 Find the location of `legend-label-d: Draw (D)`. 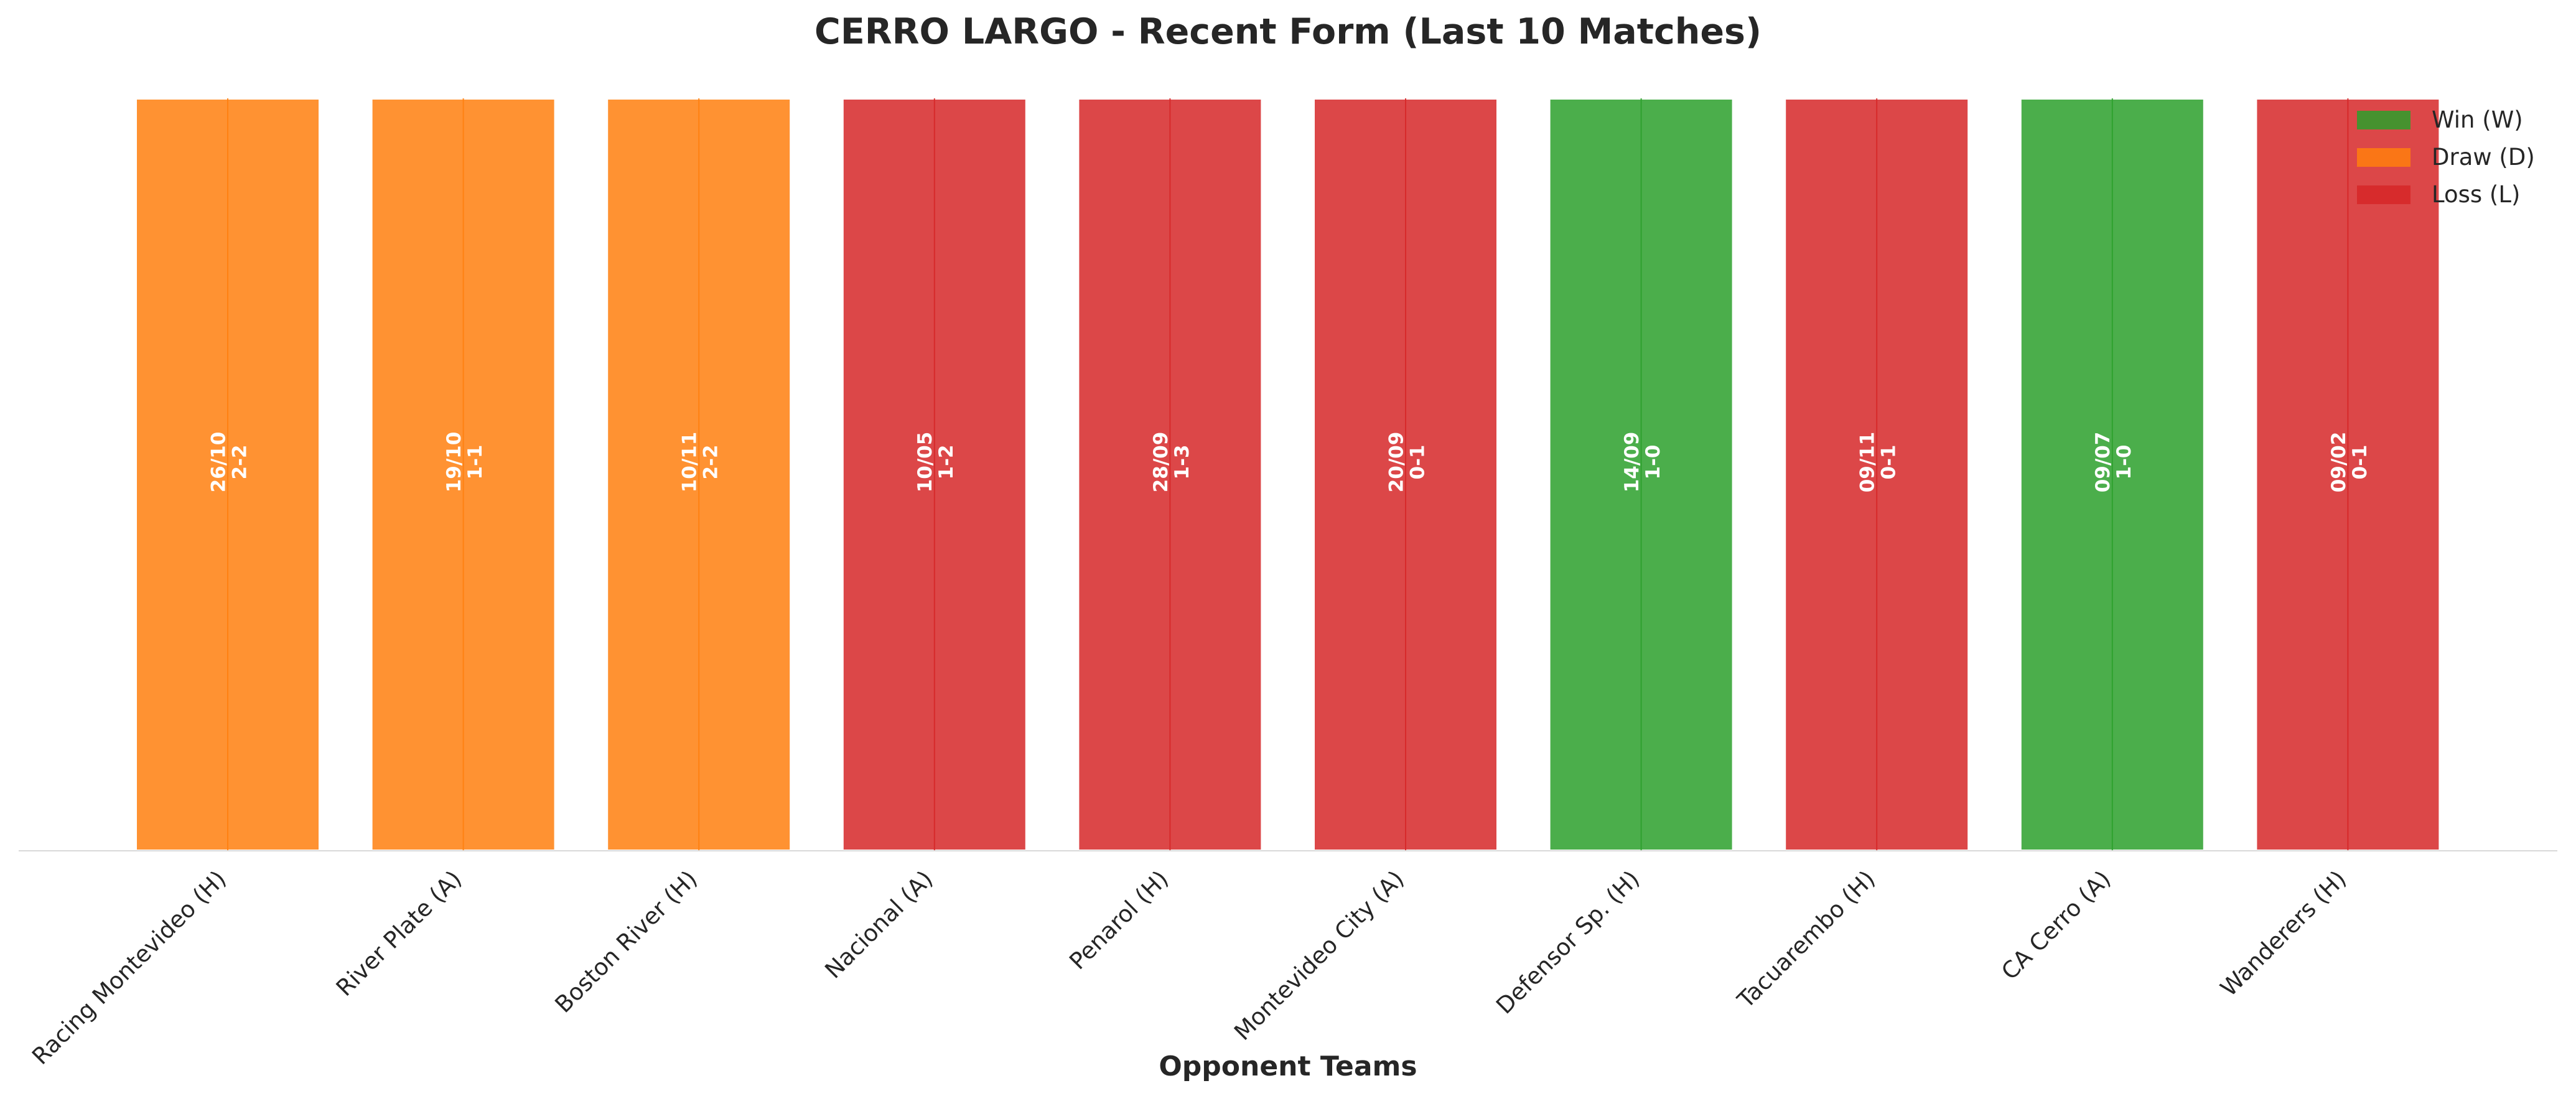

legend-label-d: Draw (D) is located at coordinates (2483, 158).